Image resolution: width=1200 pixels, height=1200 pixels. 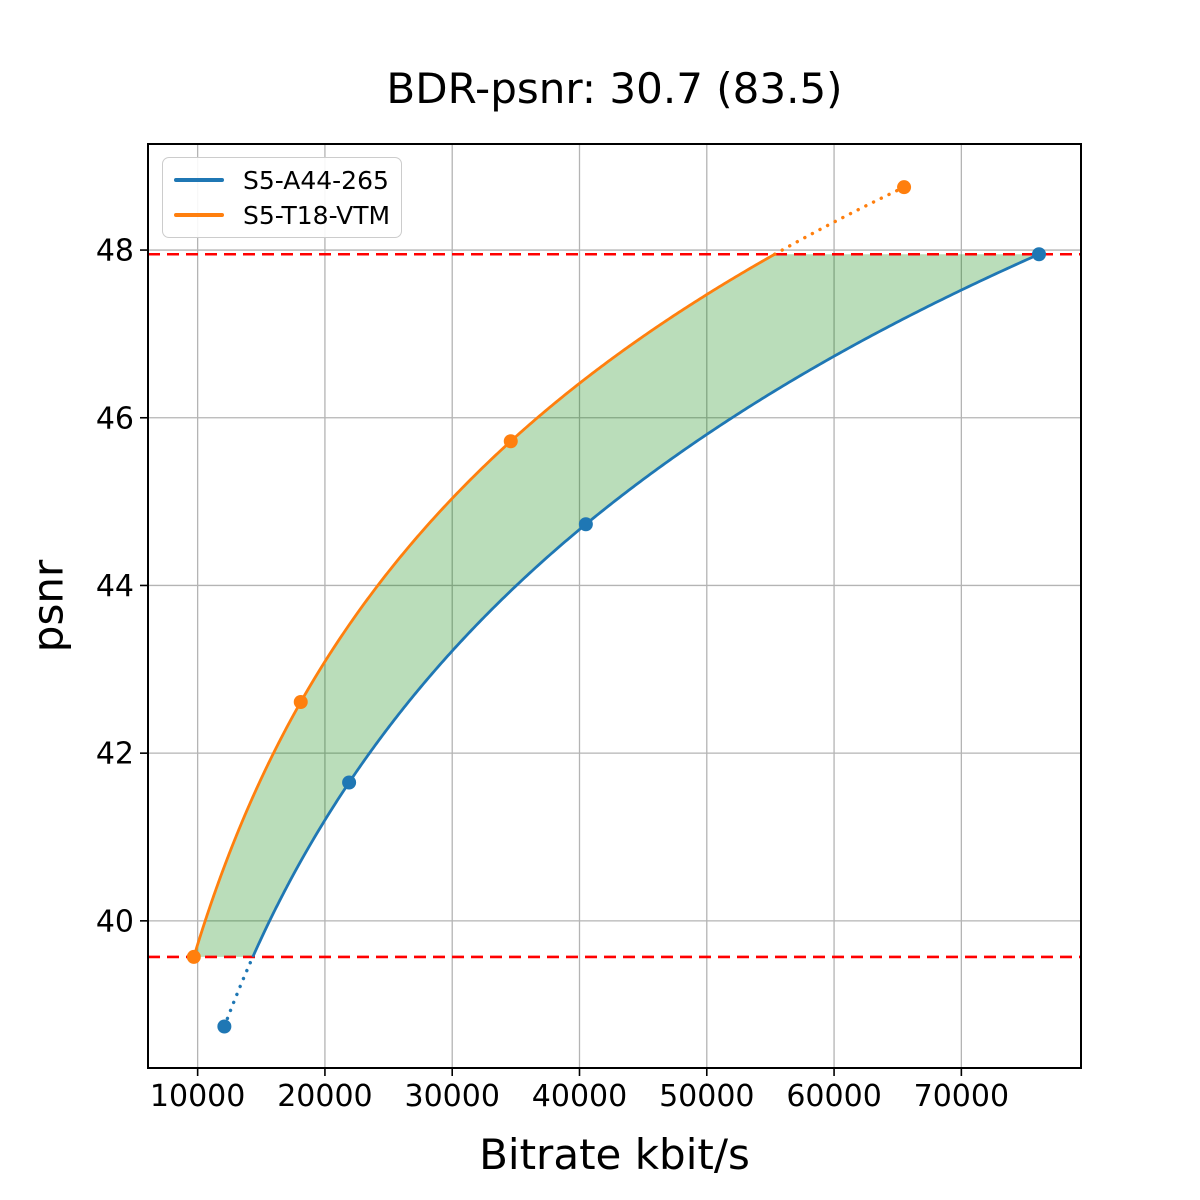 I want to click on chart-title: BDR-psnr: 30.7 (83.5), so click(x=614, y=88).